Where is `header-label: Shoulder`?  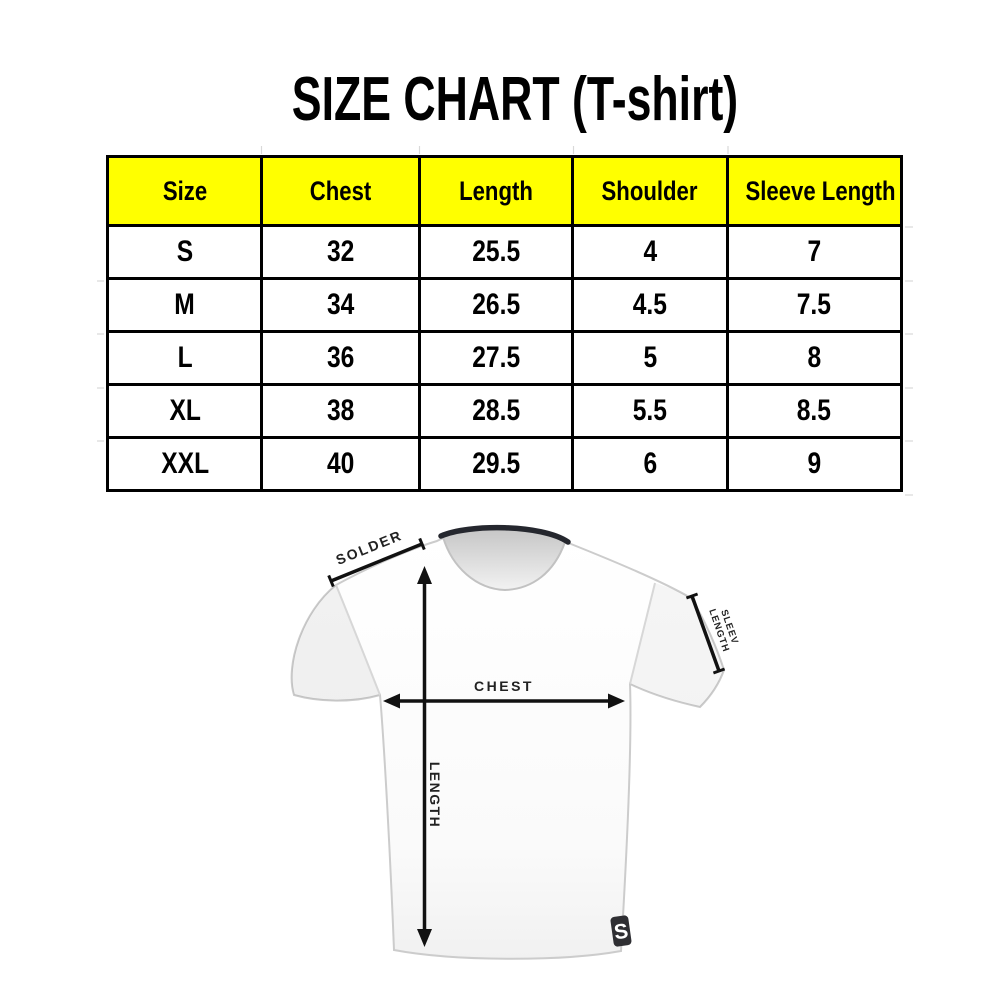
header-label: Shoulder is located at coordinates (649, 190).